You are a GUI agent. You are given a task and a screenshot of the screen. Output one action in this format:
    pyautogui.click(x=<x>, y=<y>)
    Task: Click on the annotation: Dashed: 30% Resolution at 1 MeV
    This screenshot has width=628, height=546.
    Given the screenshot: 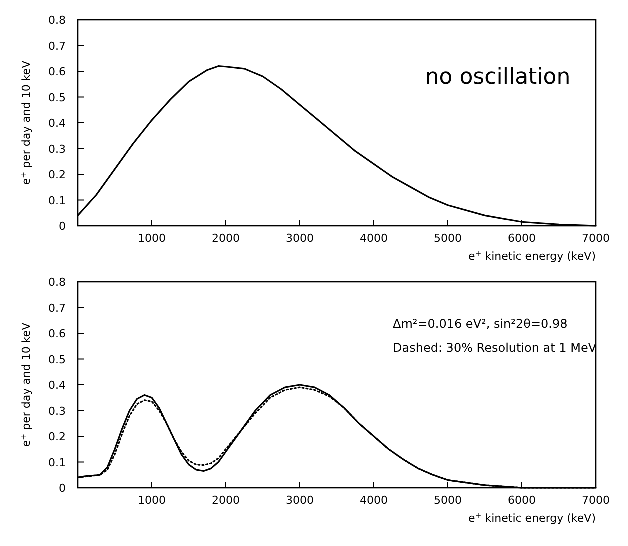 What is the action you would take?
    pyautogui.click(x=495, y=348)
    